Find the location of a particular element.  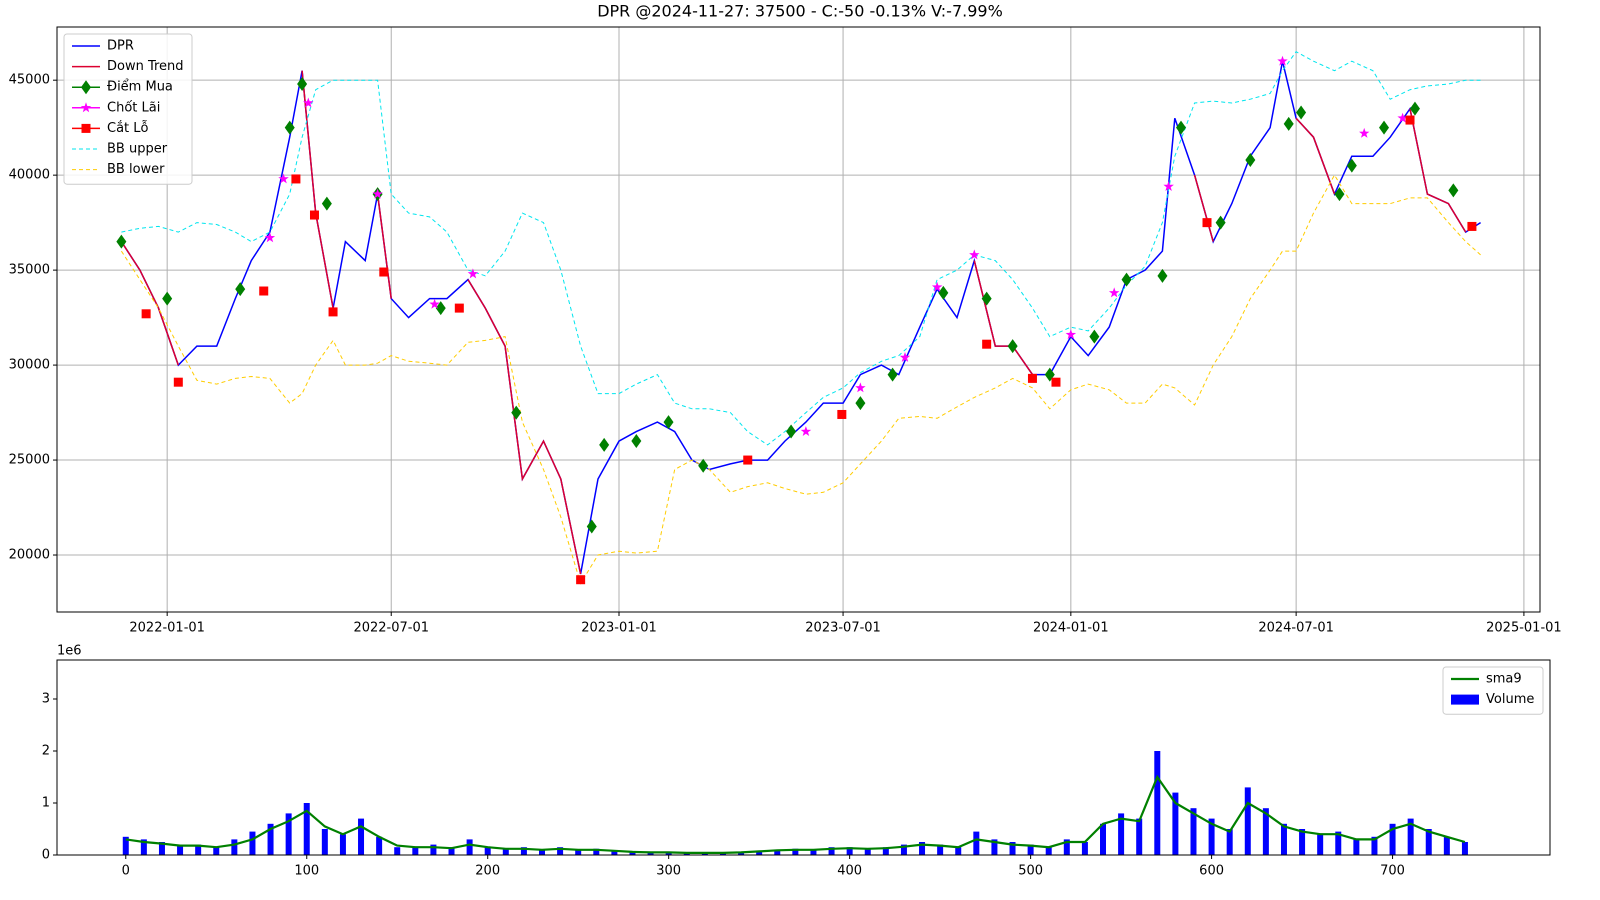

plot-area is located at coordinates (795, 803).